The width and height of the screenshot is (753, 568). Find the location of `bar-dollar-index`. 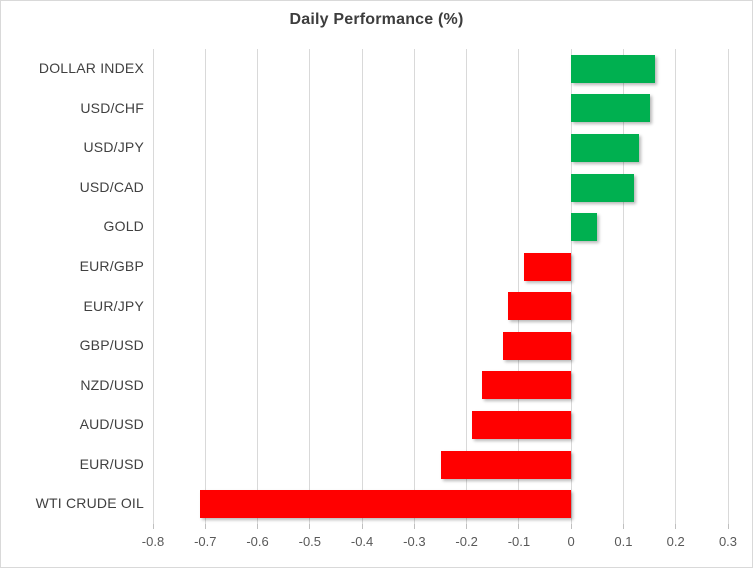

bar-dollar-index is located at coordinates (613, 68).